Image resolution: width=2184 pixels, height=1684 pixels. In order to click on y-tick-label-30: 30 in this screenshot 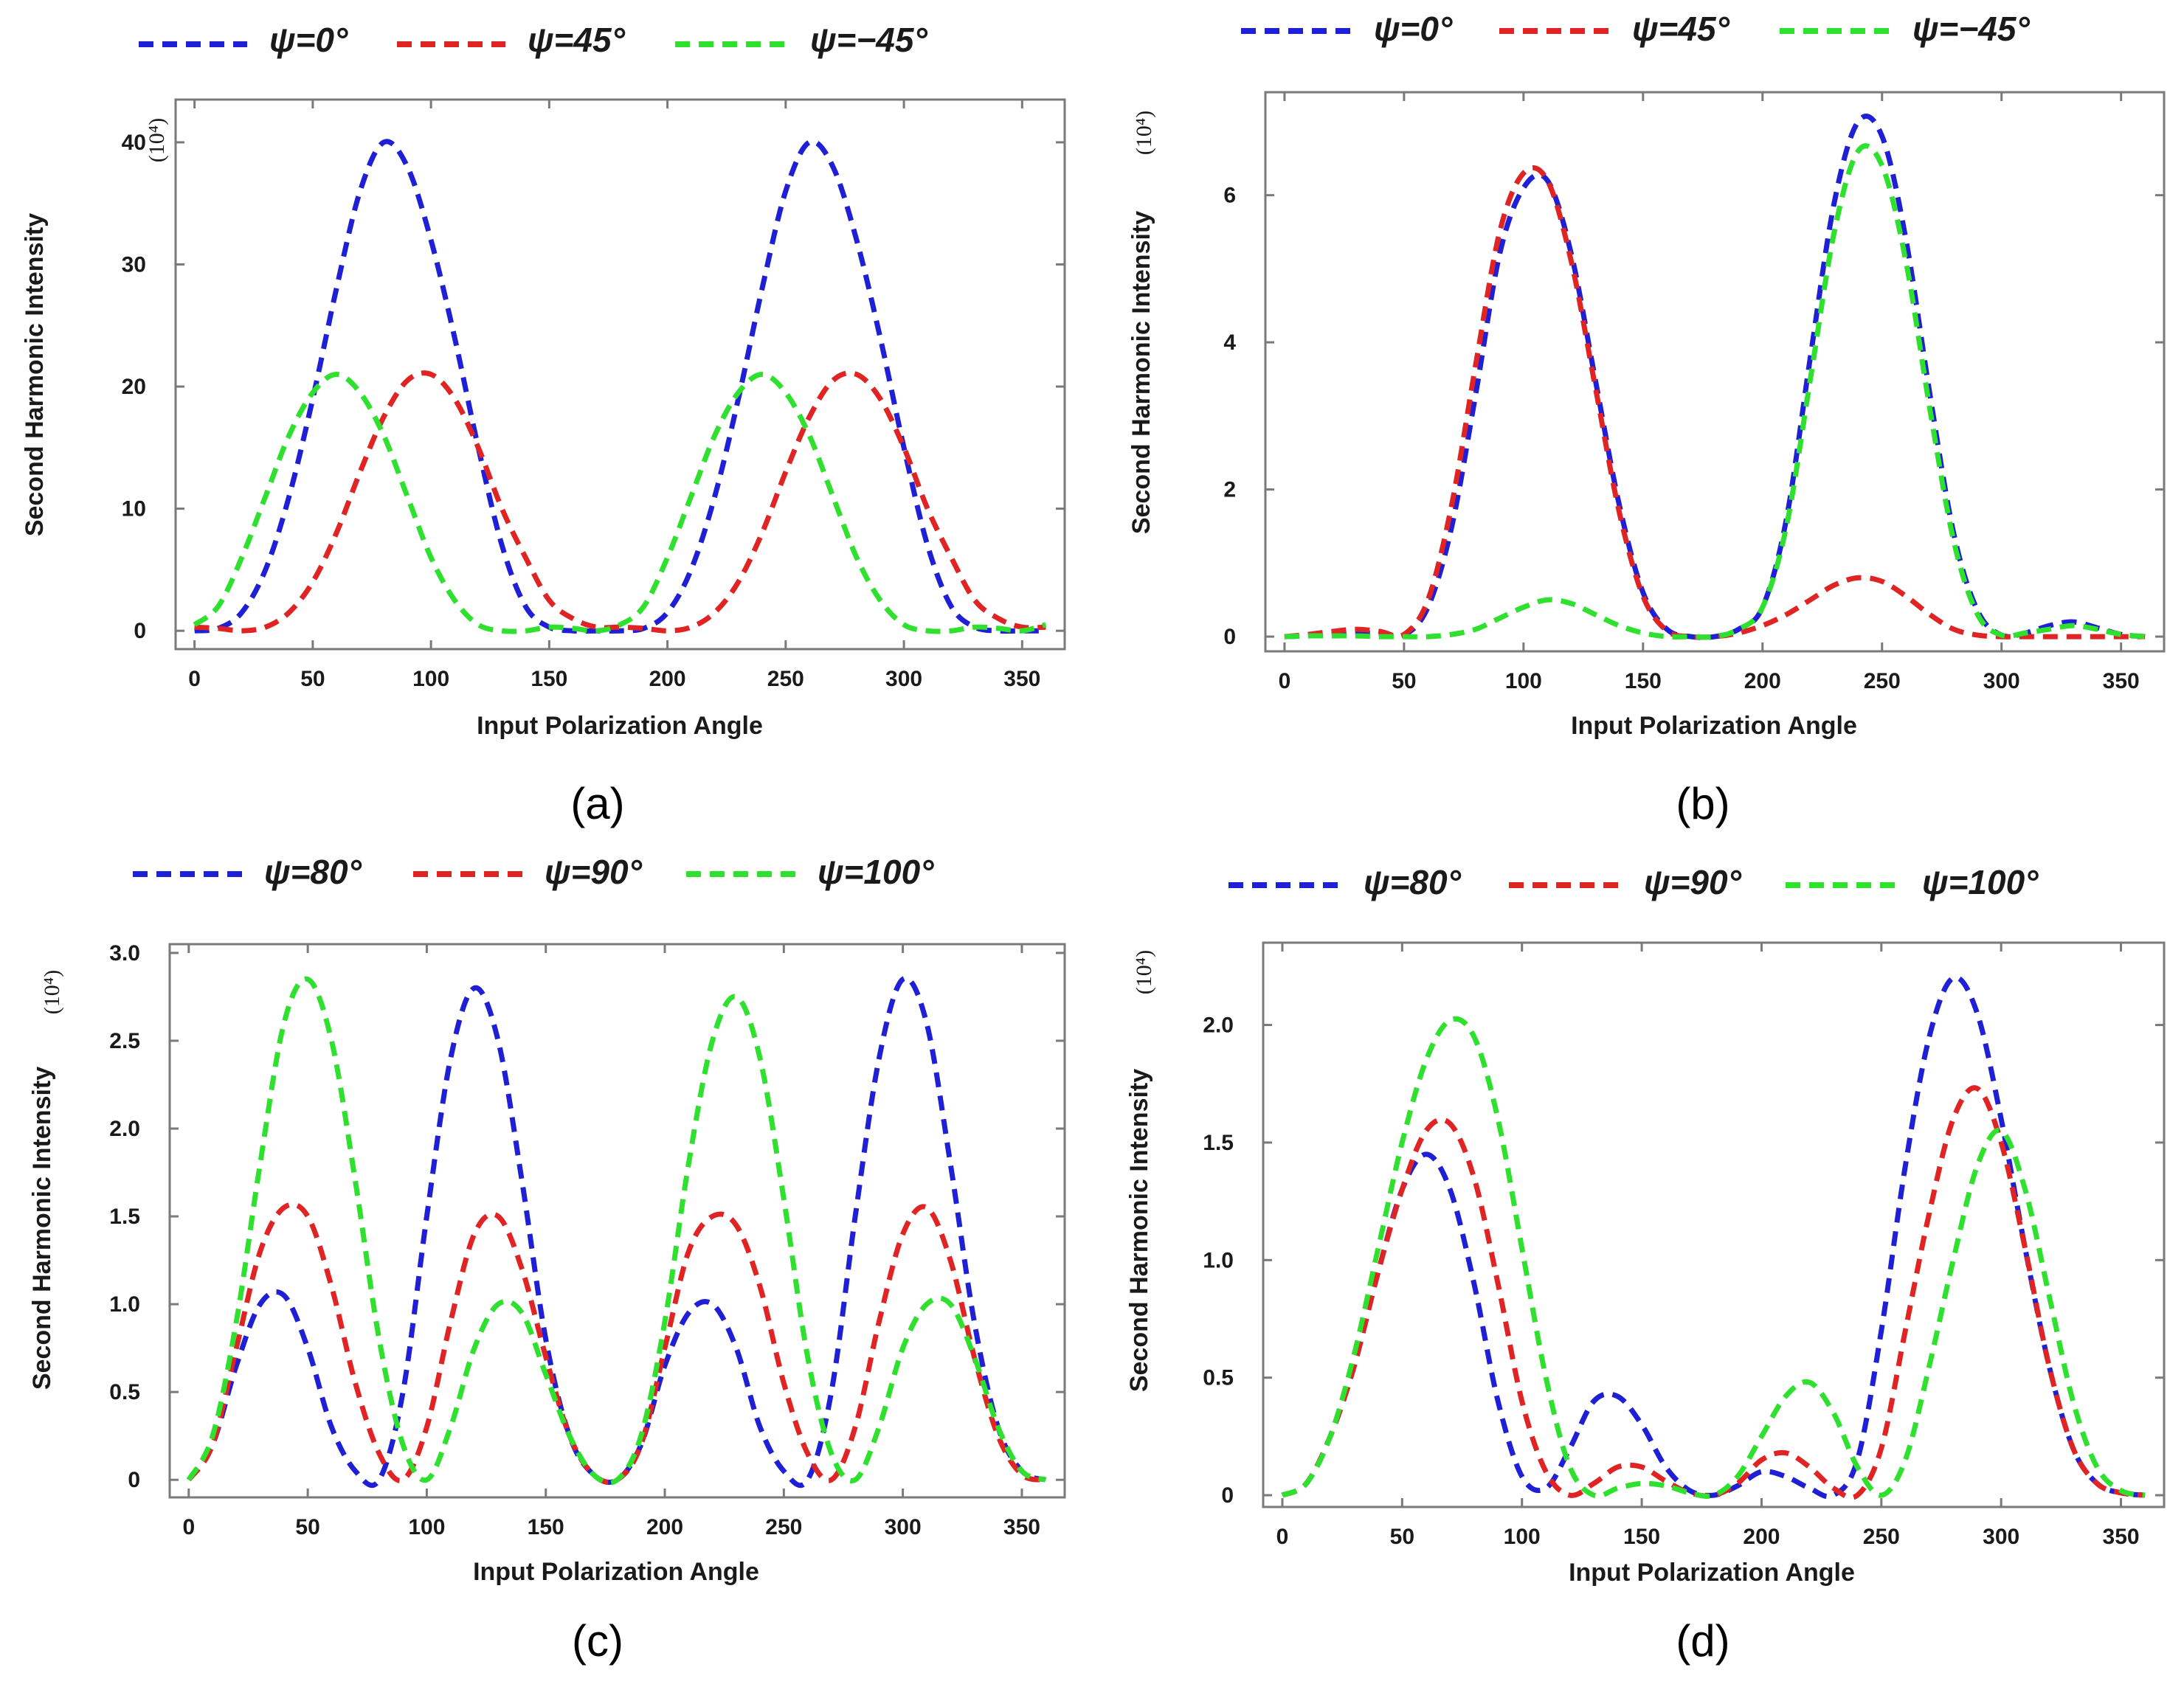, I will do `click(134, 265)`.